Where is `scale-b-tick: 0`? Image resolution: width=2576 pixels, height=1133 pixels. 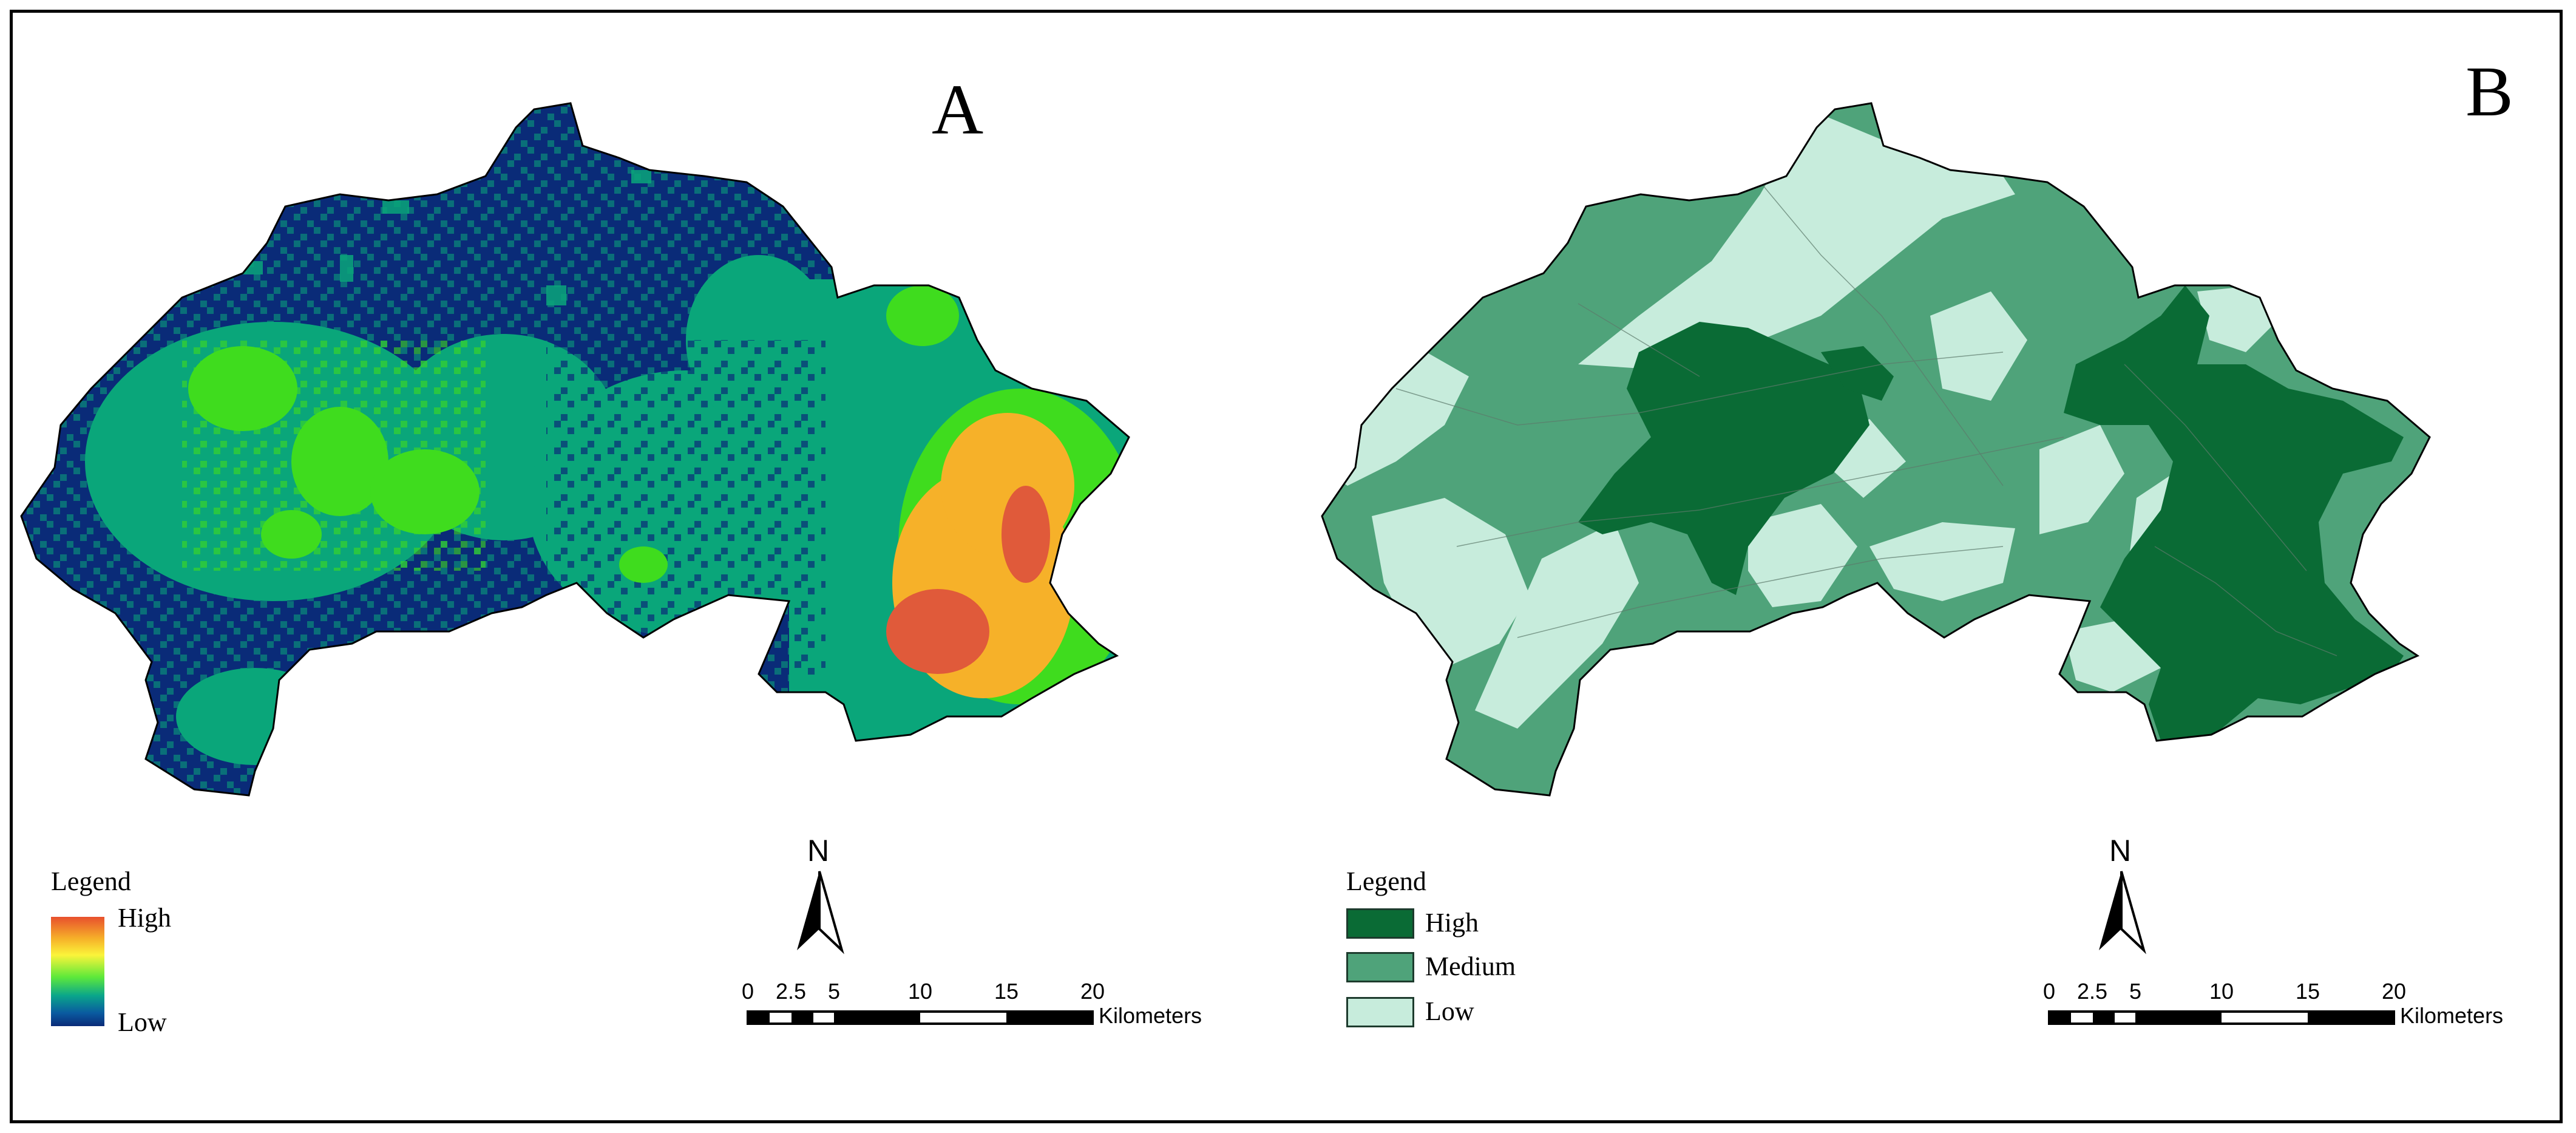 scale-b-tick: 0 is located at coordinates (2049, 991).